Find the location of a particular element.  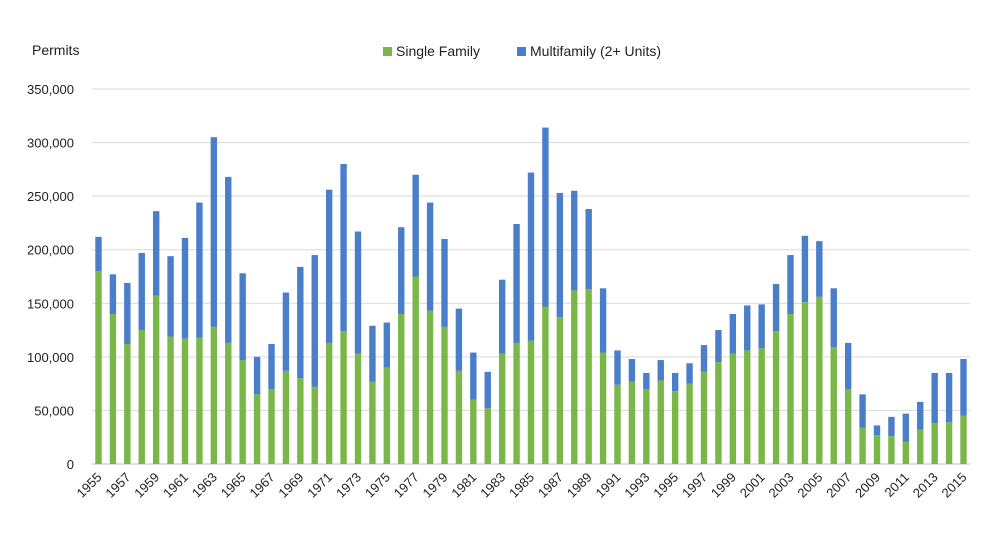

bar-multifamily-1961 is located at coordinates (185, 288).